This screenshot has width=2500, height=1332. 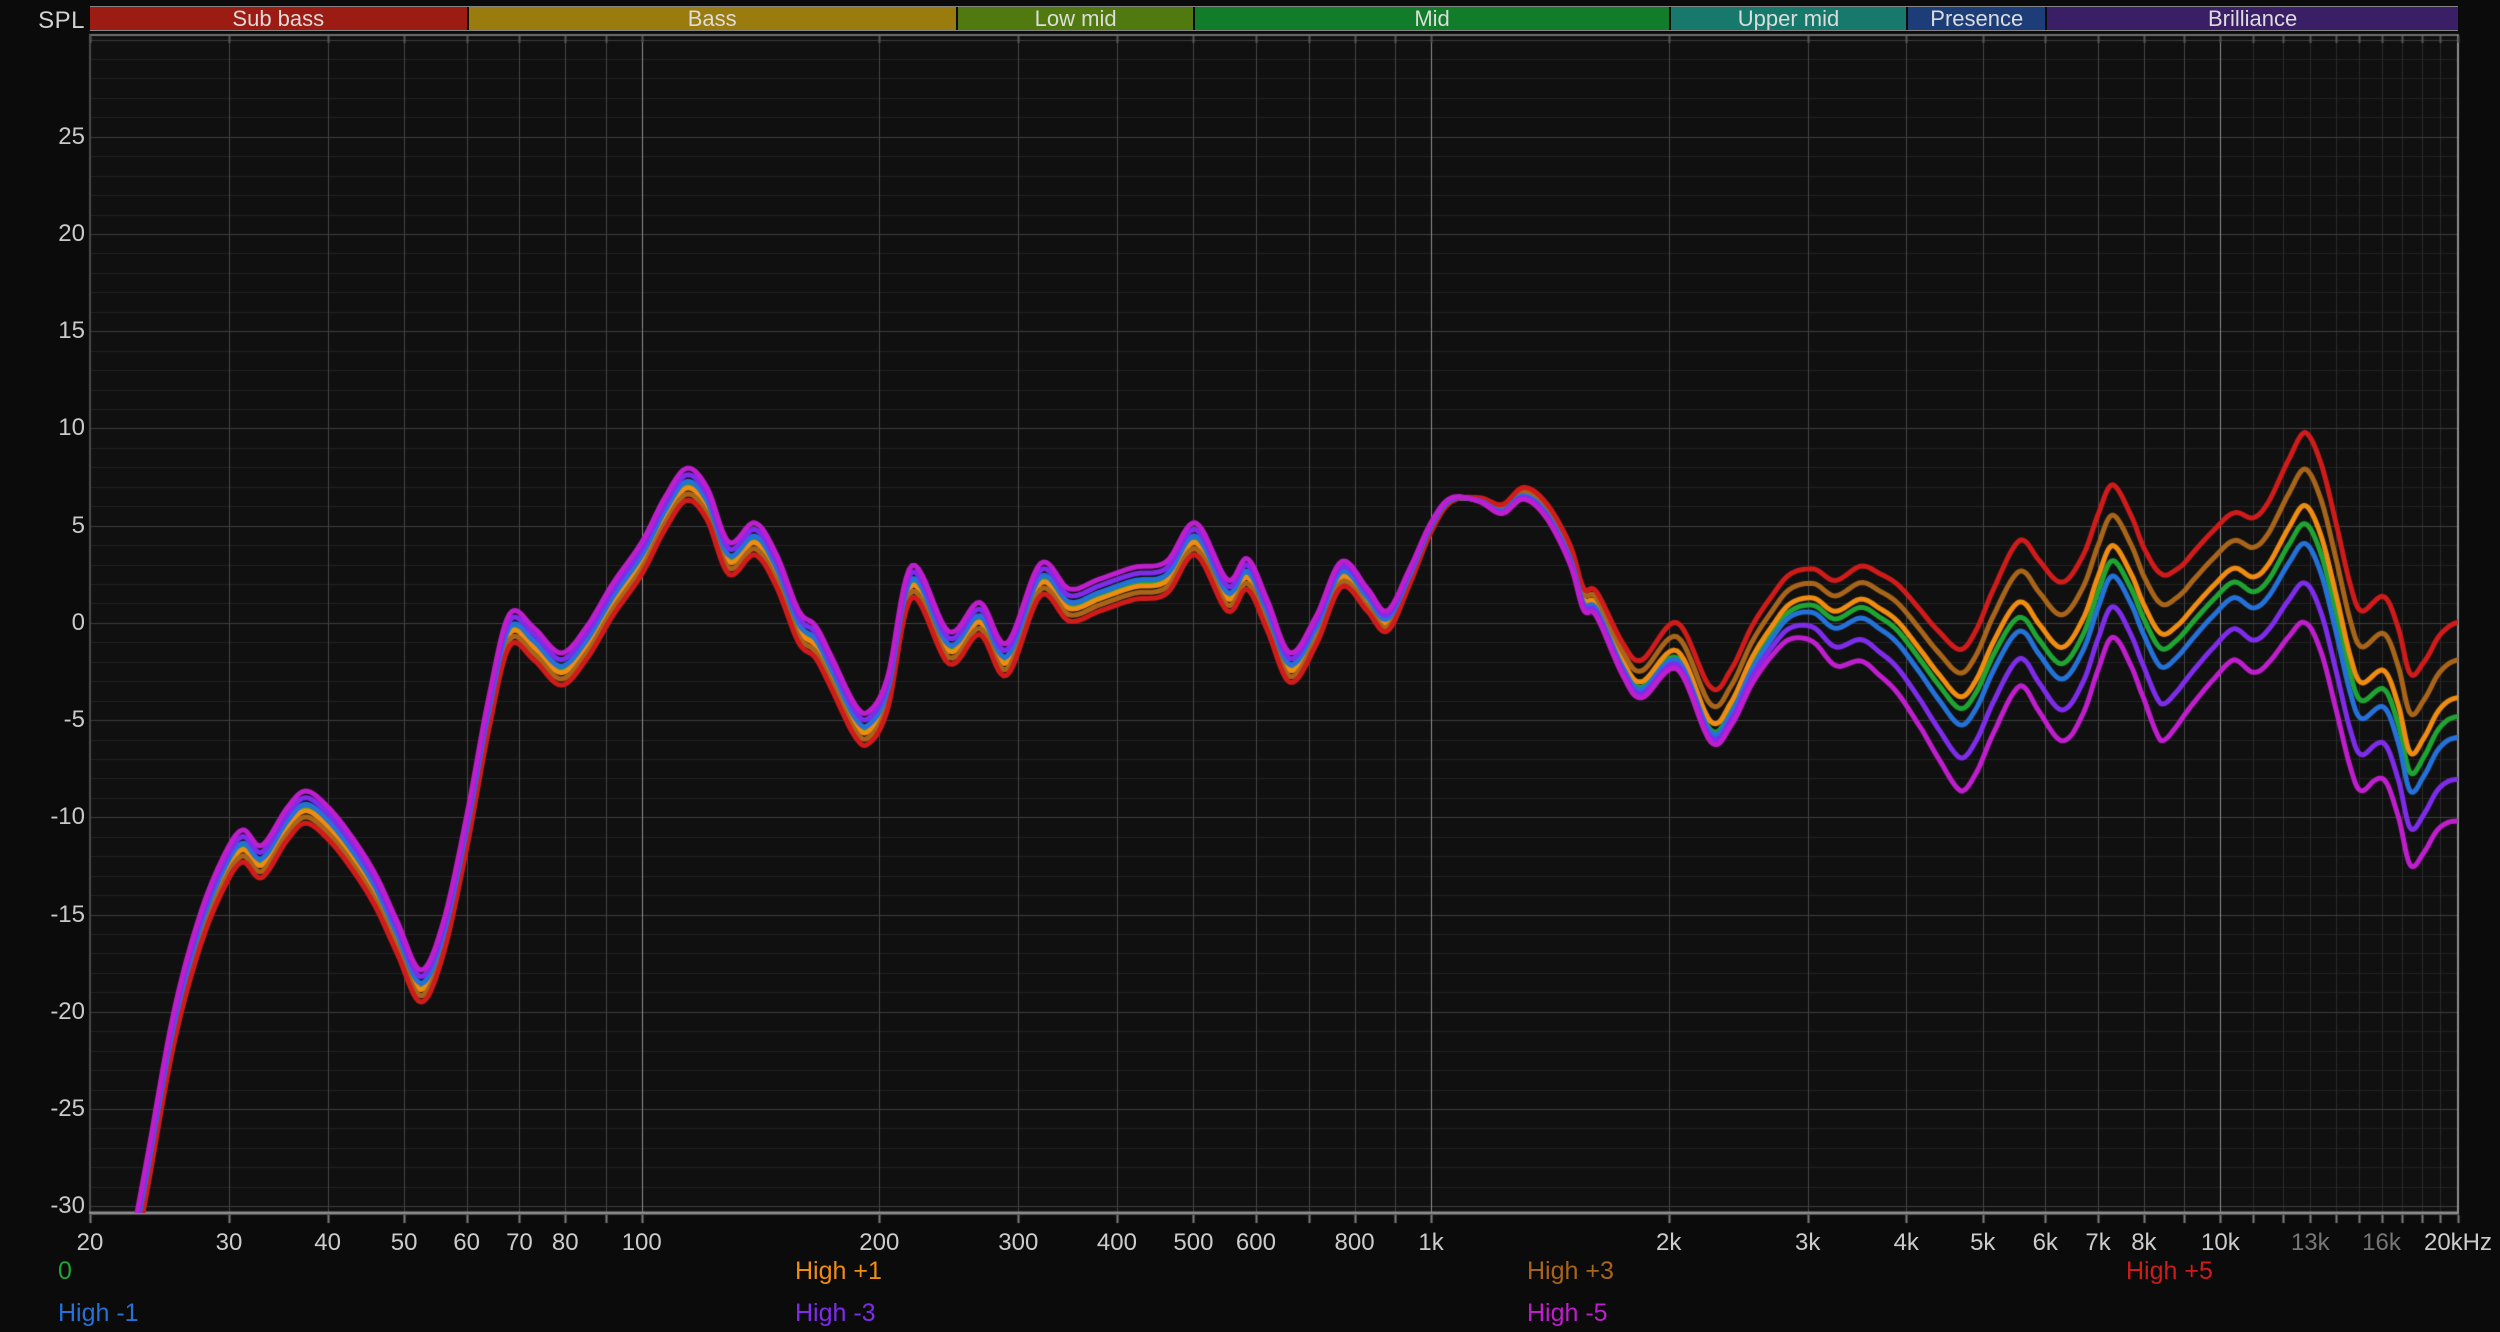 I want to click on y-tick-label--20: -20, so click(x=67, y=1011).